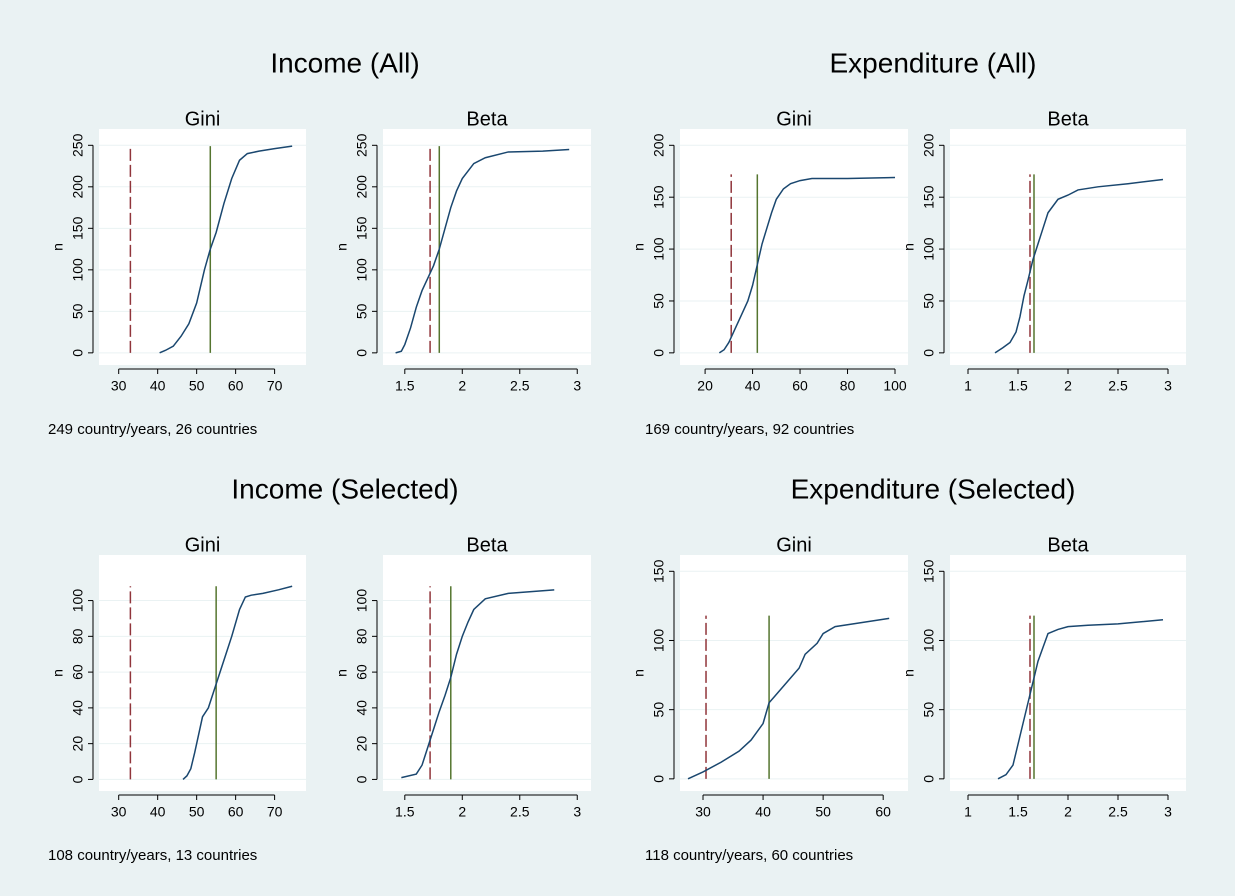 The image size is (1235, 896). I want to click on group-title: Income (All), so click(344, 62).